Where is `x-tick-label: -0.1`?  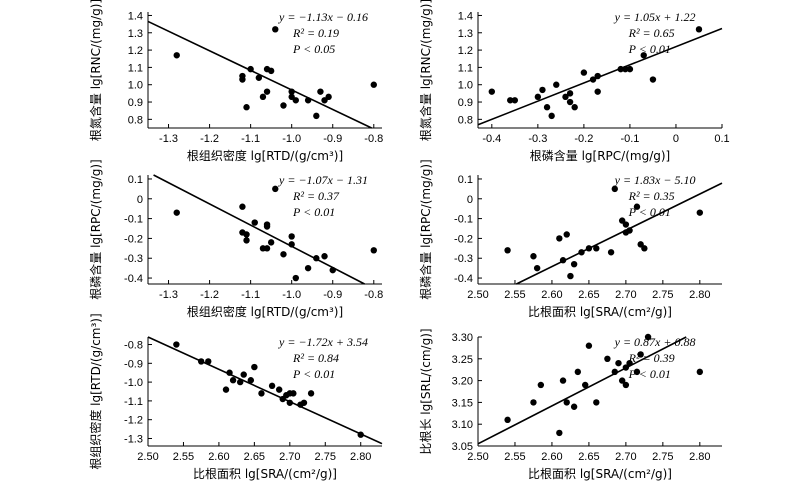 x-tick-label: -0.1 is located at coordinates (629, 139).